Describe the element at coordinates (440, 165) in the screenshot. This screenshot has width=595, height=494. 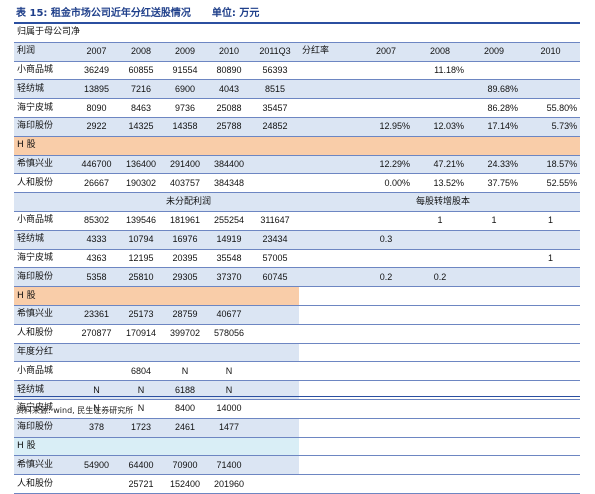
I see `rate-cell: 47.21%` at that location.